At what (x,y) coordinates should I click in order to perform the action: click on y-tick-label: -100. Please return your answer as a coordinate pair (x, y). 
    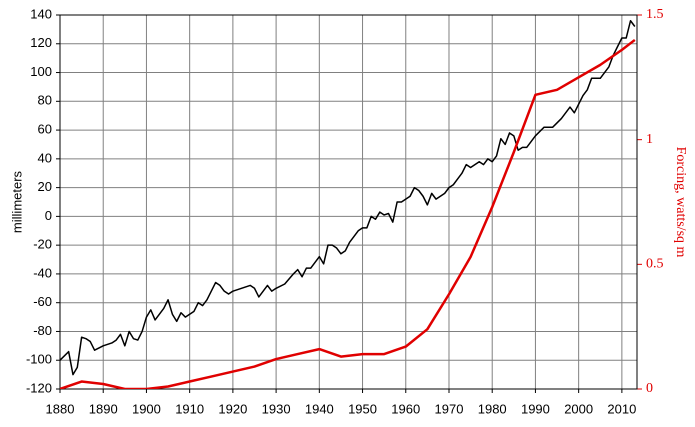
    Looking at the image, I should click on (39, 359).